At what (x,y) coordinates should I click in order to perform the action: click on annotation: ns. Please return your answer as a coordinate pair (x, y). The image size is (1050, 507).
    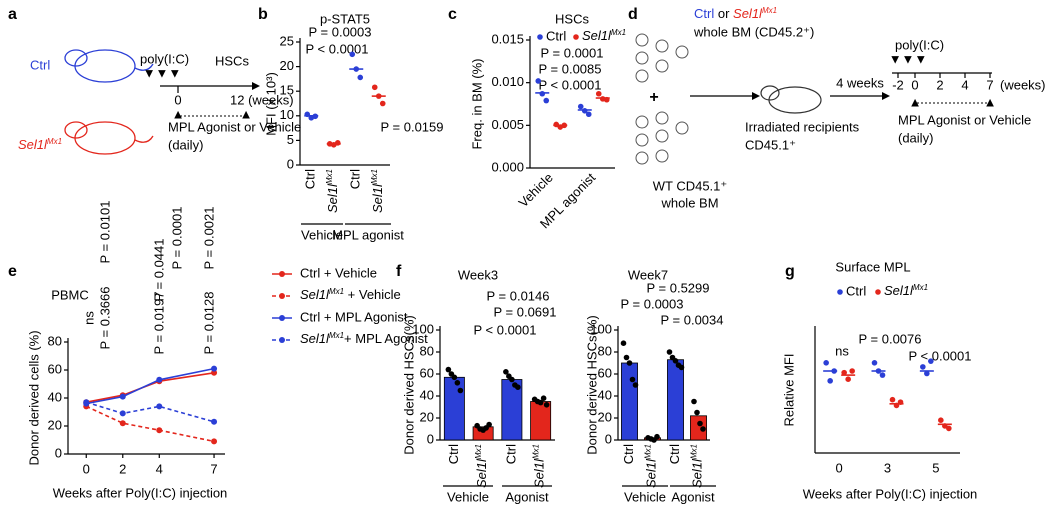
    Looking at the image, I should click on (88, 318).